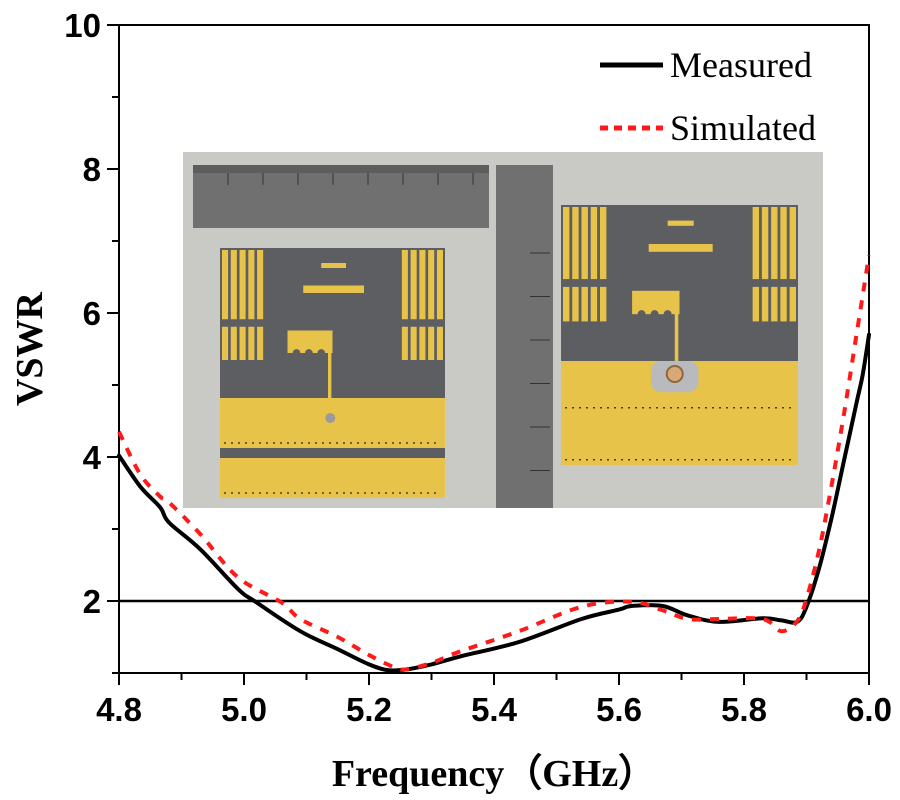  What do you see at coordinates (676, 335) in the screenshot?
I see `pcb-back-feedline` at bounding box center [676, 335].